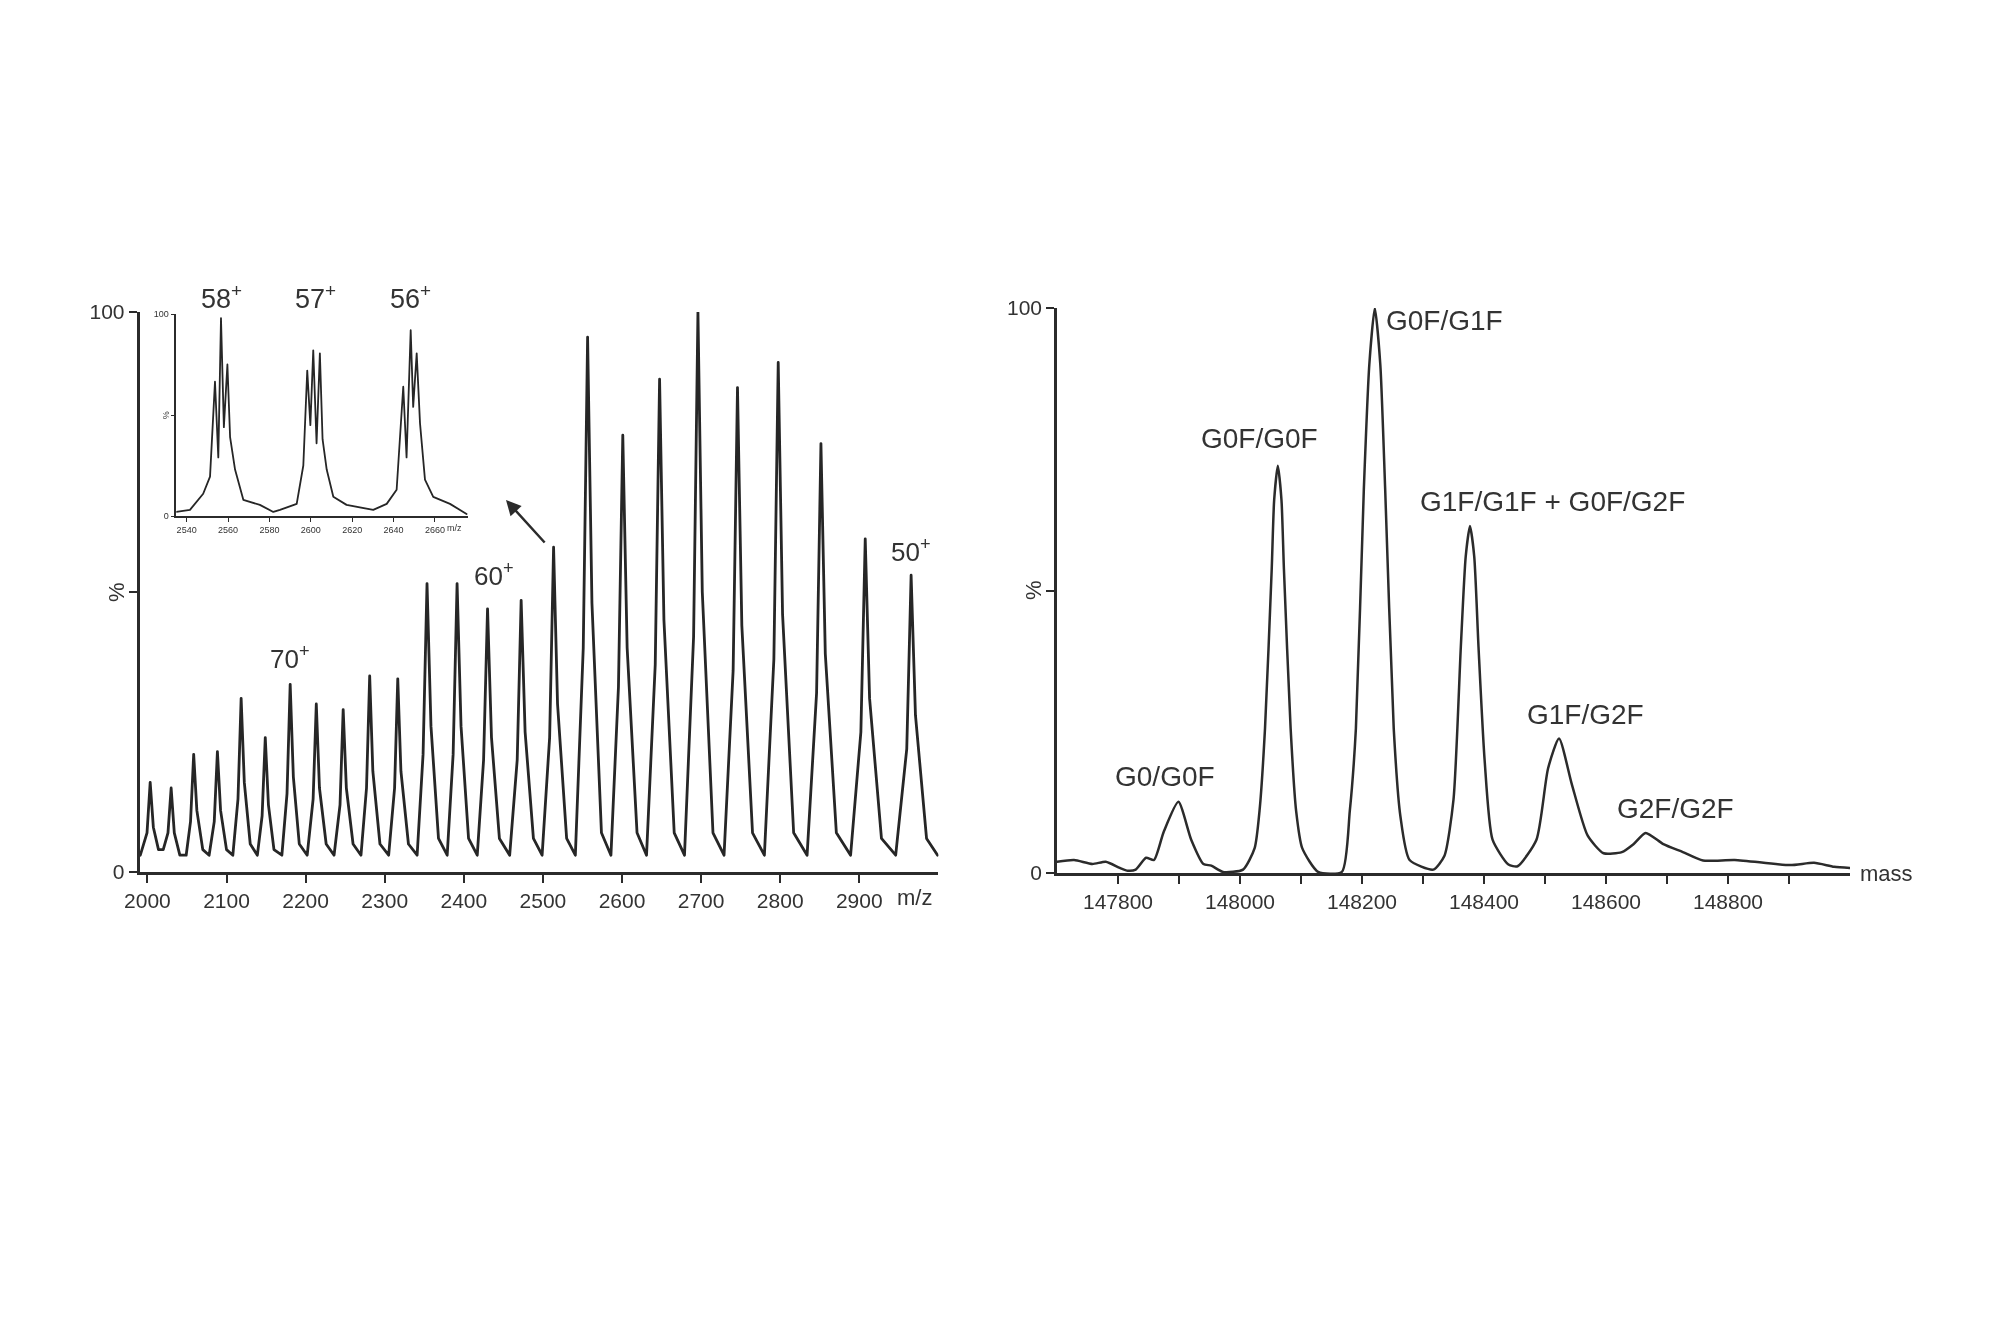 The height and width of the screenshot is (1333, 2000). I want to click on annotation: G1F/G2F, so click(1585, 714).